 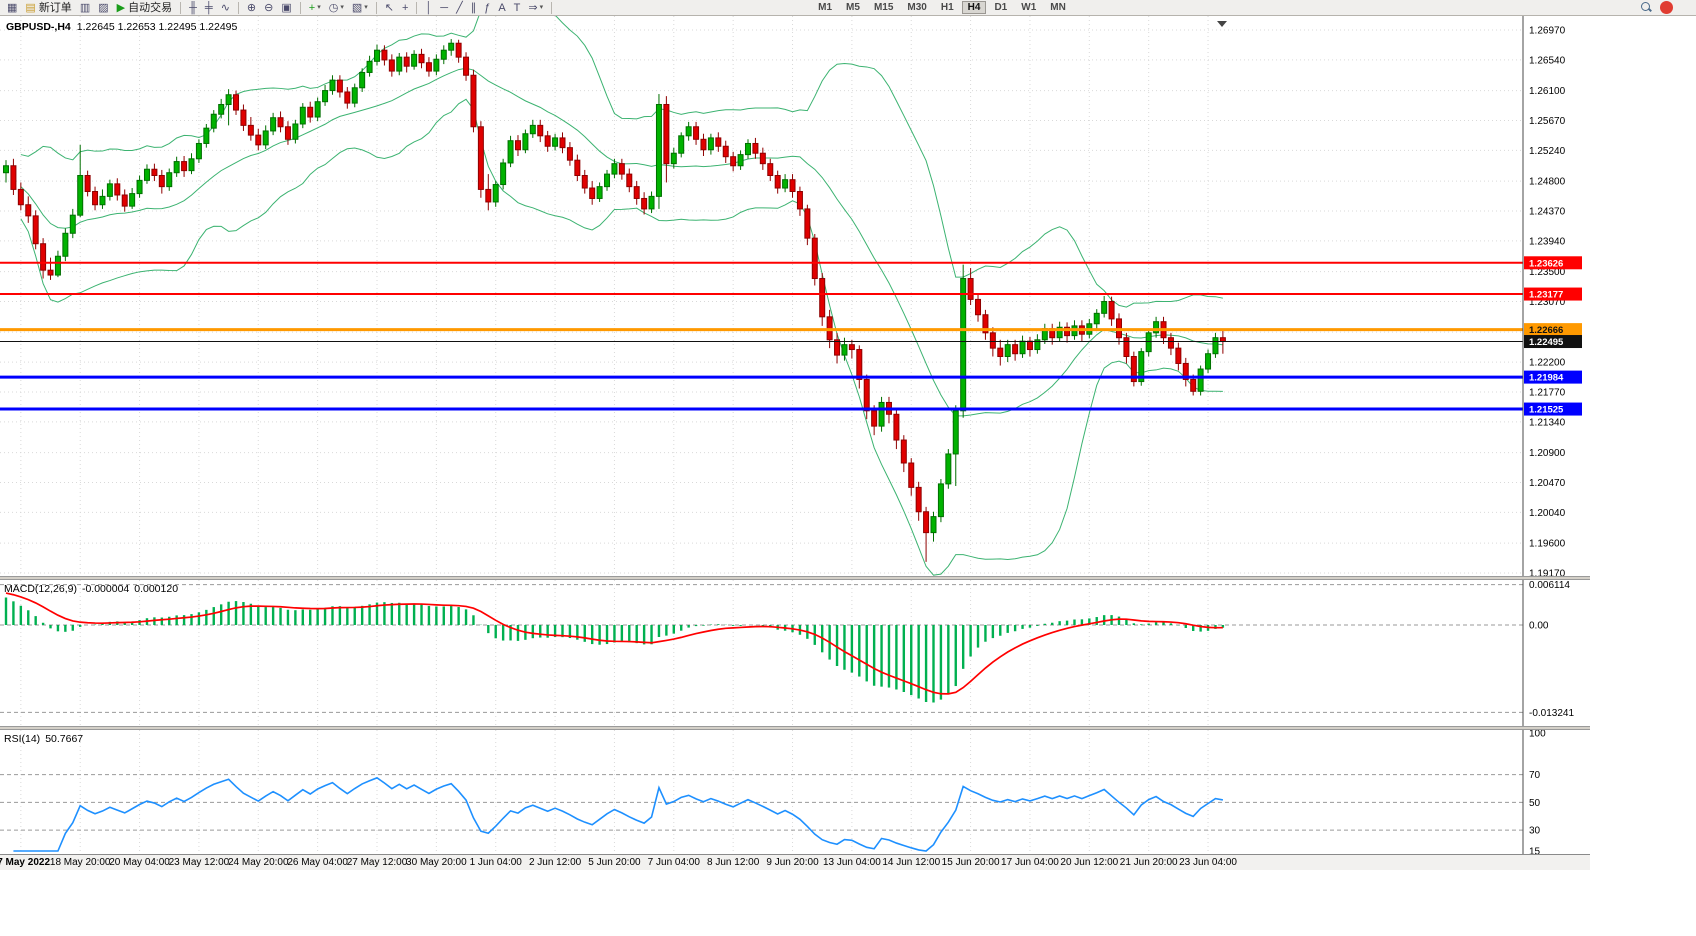 What do you see at coordinates (314, 7) in the screenshot?
I see `indicators-add-icon: + ▾` at bounding box center [314, 7].